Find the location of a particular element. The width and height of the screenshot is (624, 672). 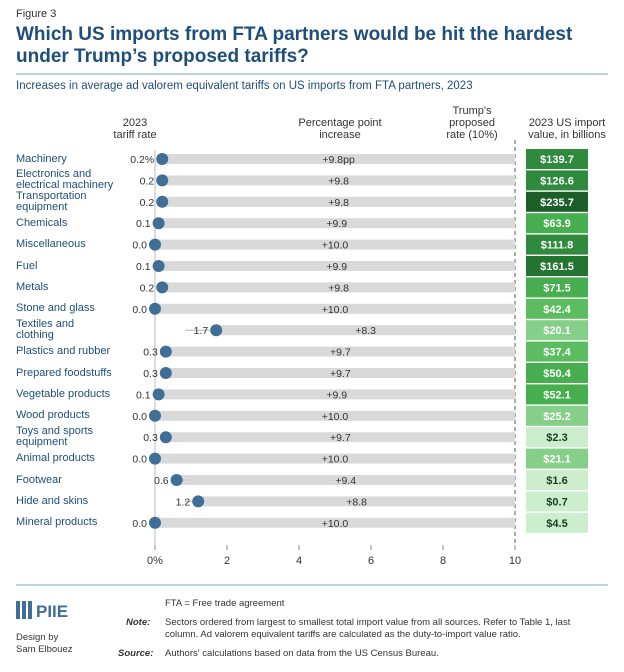

category-label: Hide and skins is located at coordinates (52, 500).